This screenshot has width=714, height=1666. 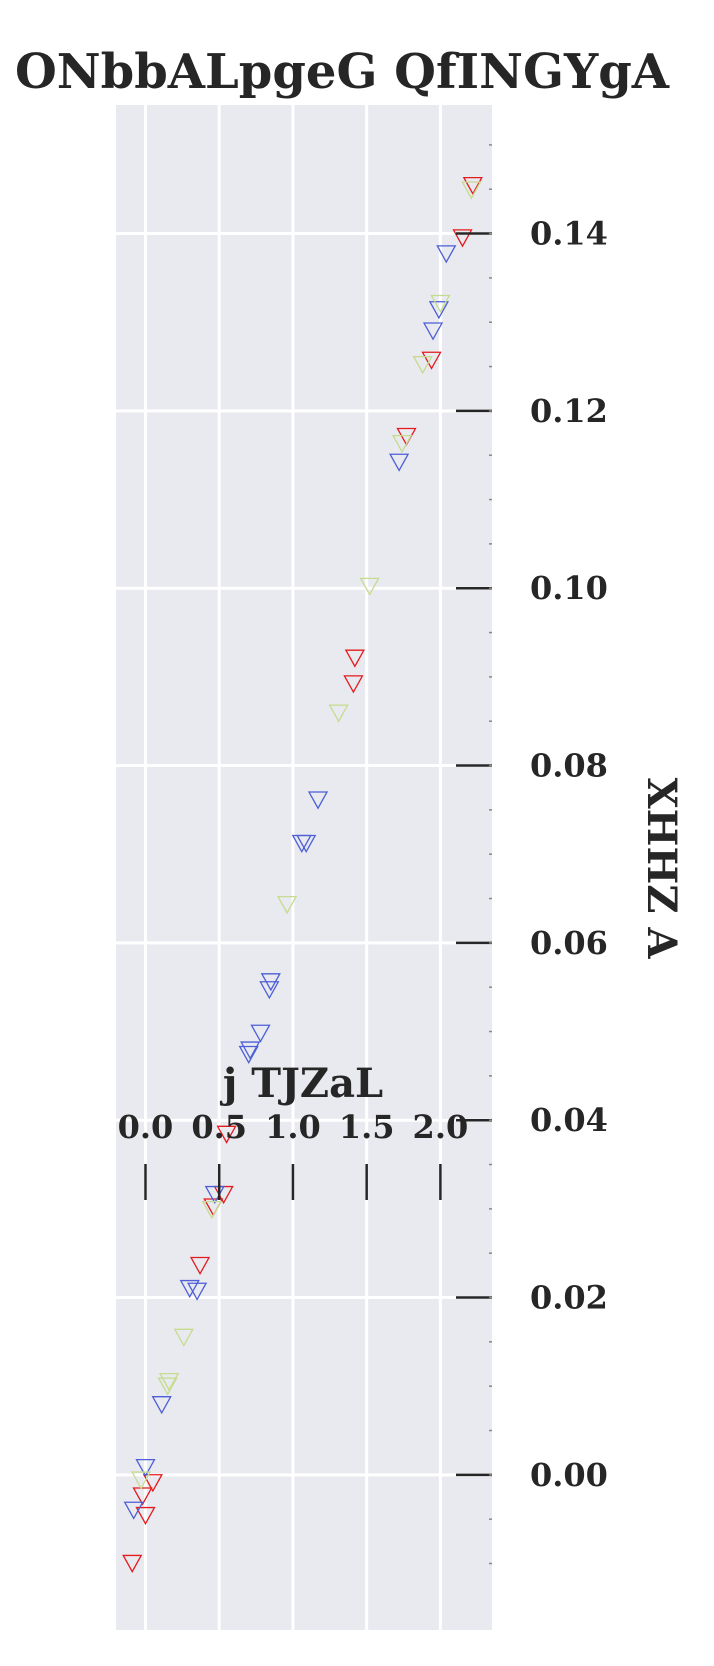 I want to click on y-tick-label: 0.08, so click(x=569, y=766).